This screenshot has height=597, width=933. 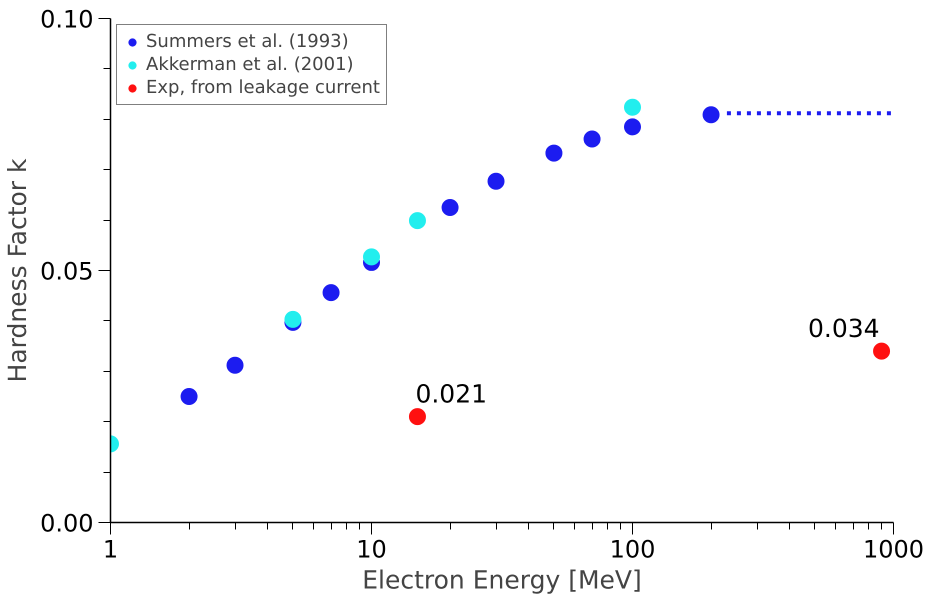 What do you see at coordinates (110, 550) in the screenshot?
I see `x-tick-label: 1` at bounding box center [110, 550].